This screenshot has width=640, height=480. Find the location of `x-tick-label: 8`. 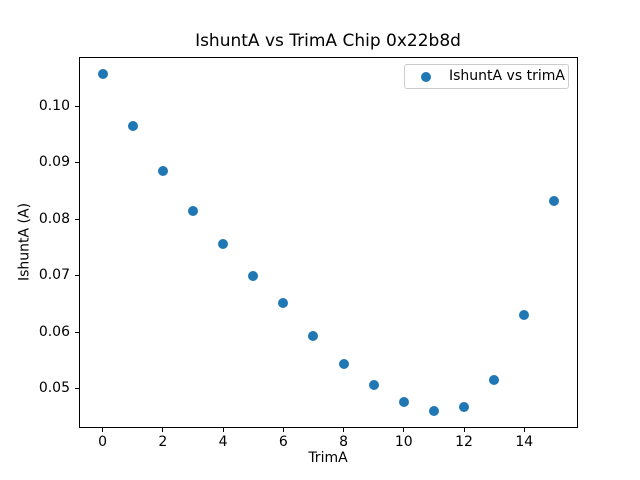

x-tick-label: 8 is located at coordinates (343, 442).